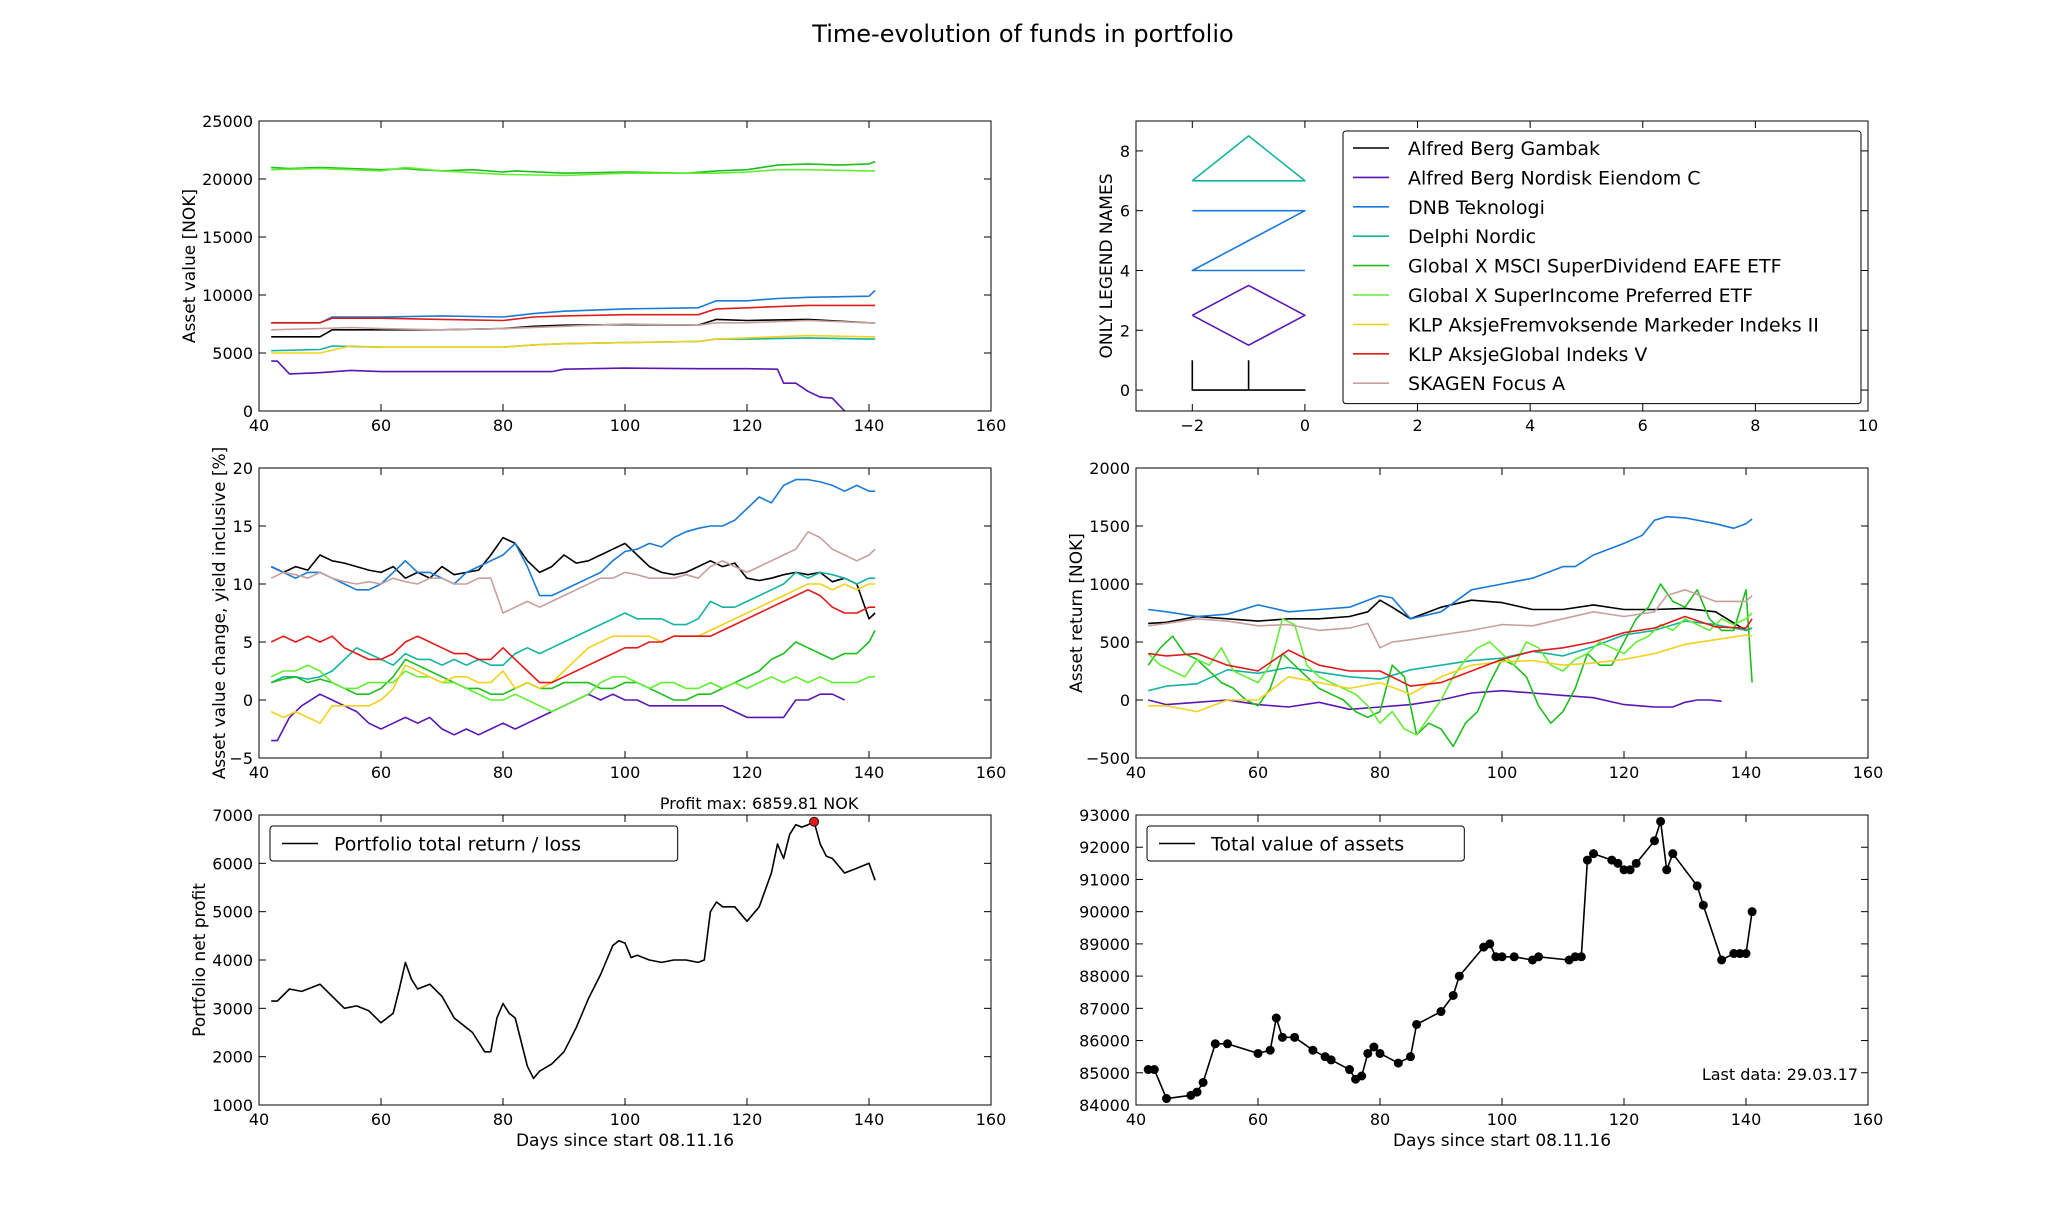 The height and width of the screenshot is (1211, 2047). What do you see at coordinates (248, 642) in the screenshot?
I see `y-tick-label: 5` at bounding box center [248, 642].